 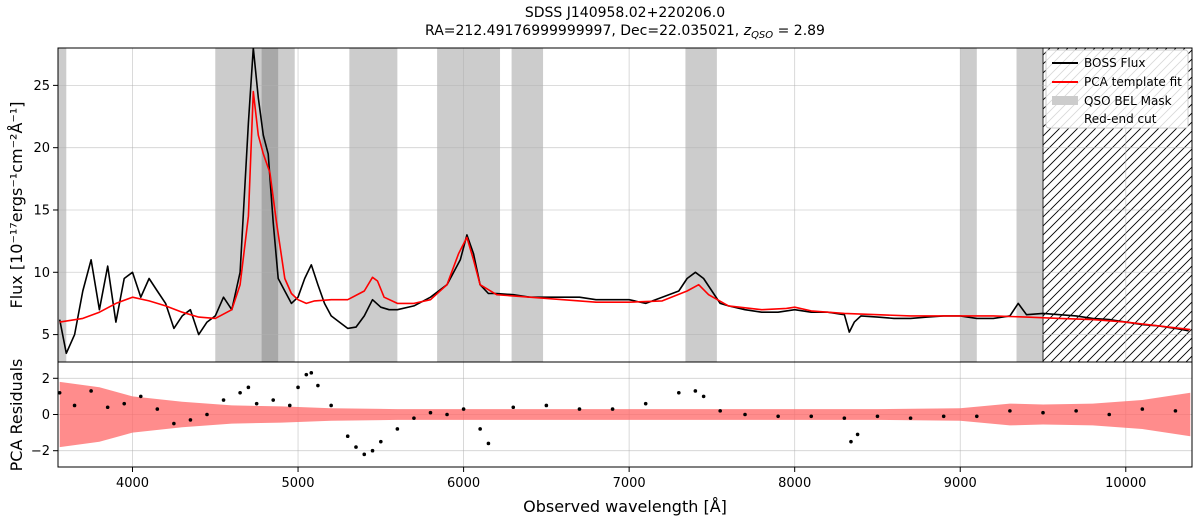 What do you see at coordinates (1125, 483) in the screenshot?
I see `x-tick-label: 10000` at bounding box center [1125, 483].